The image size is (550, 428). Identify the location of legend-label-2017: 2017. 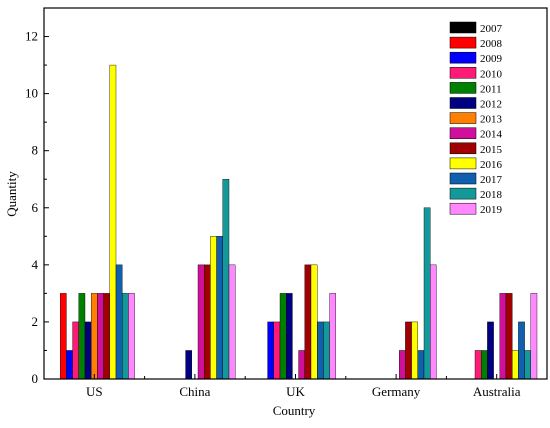
(491, 180).